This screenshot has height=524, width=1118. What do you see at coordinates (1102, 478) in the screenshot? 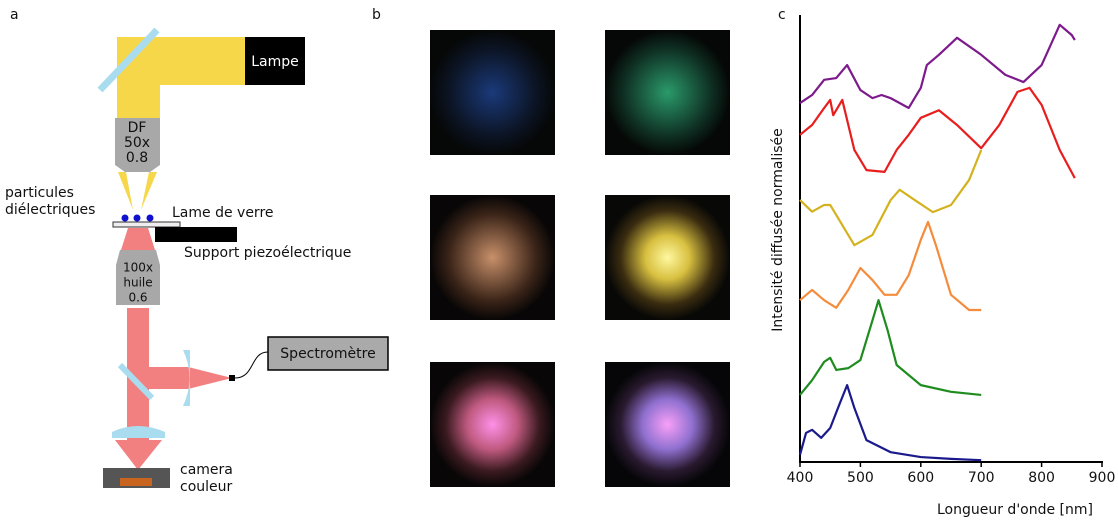
I see `x-tick-label: 900` at bounding box center [1102, 478].